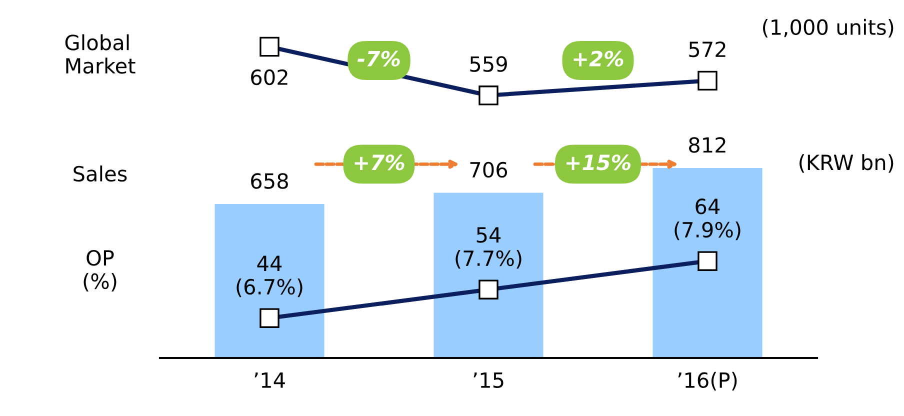  What do you see at coordinates (100, 271) in the screenshot?
I see `y2-axis-title: OP (%)` at bounding box center [100, 271].